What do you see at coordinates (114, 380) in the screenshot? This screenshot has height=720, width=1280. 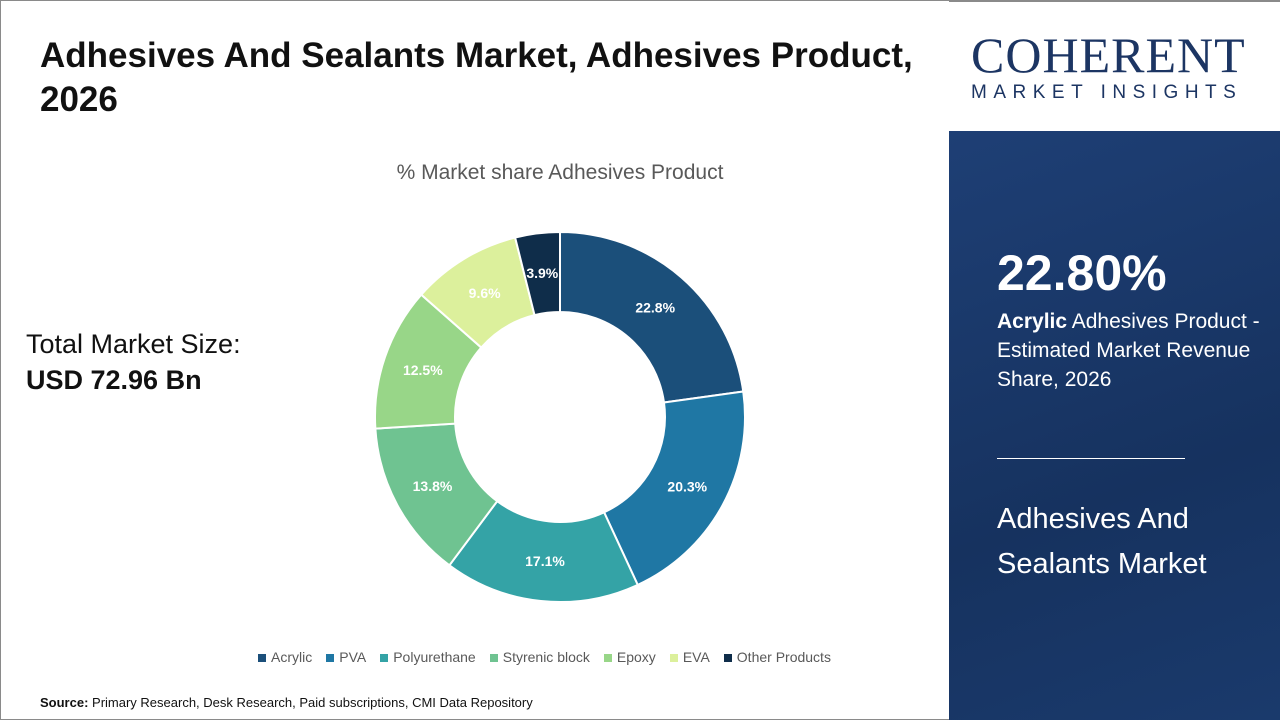 I see `total-value: USD 72.96 Bn` at bounding box center [114, 380].